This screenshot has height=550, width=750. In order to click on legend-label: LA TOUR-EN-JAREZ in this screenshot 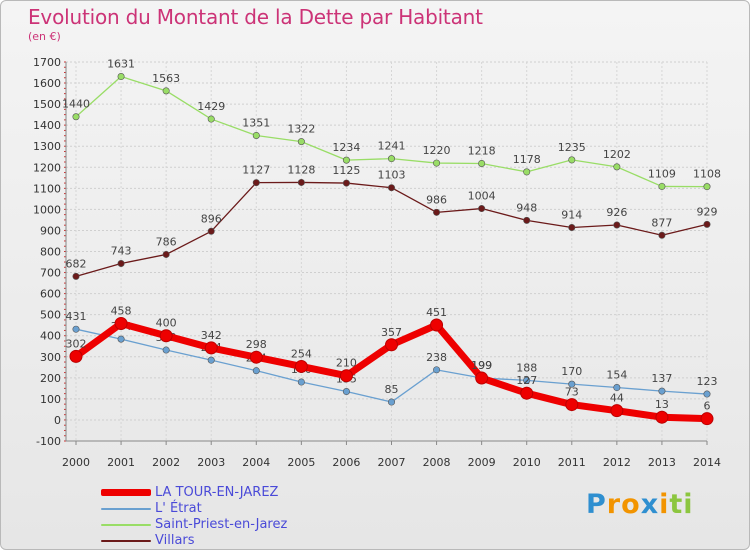, I will do `click(217, 492)`.